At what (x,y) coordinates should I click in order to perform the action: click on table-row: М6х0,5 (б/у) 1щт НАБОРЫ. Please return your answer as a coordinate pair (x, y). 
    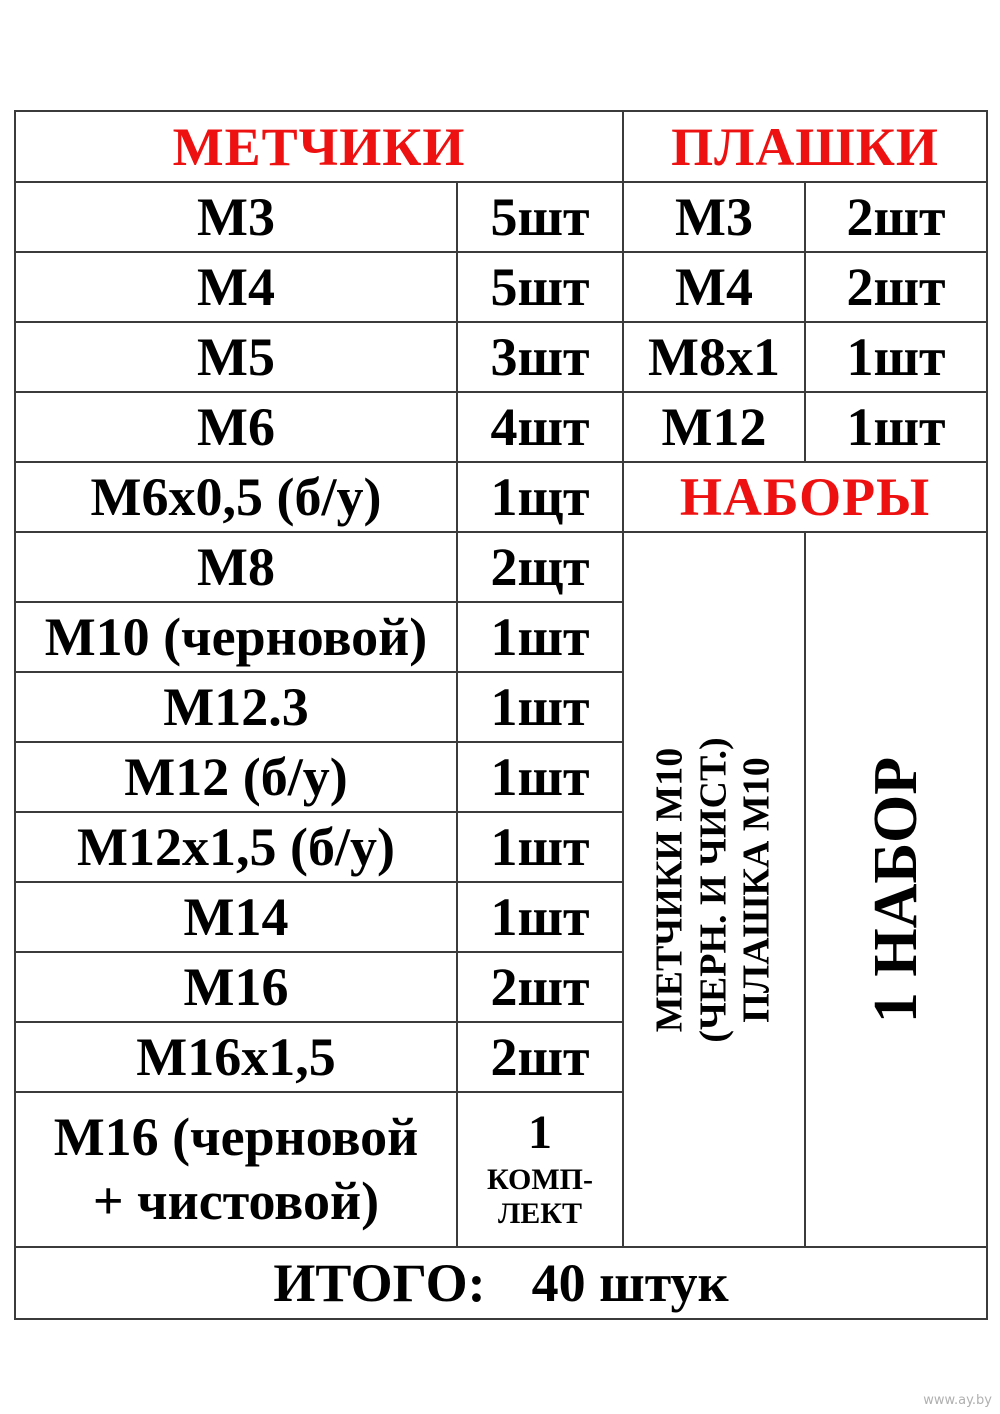
    Looking at the image, I should click on (501, 497).